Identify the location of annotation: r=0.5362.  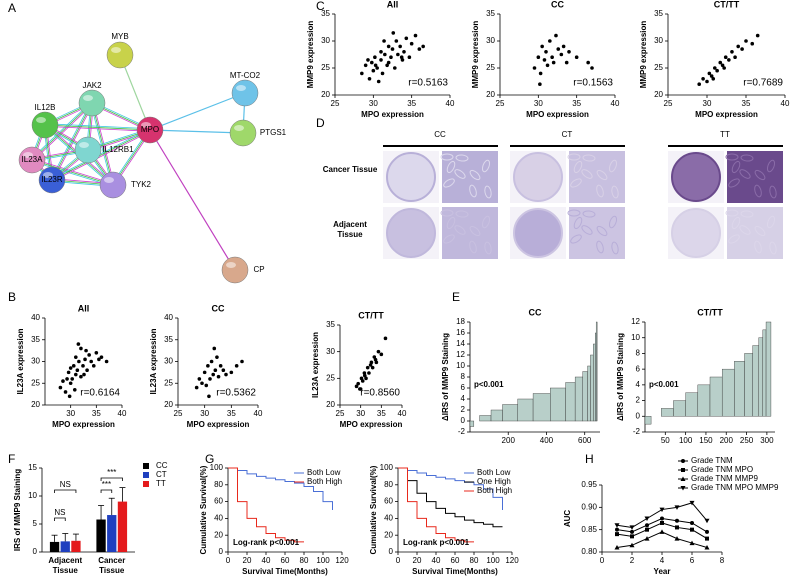
(236, 393).